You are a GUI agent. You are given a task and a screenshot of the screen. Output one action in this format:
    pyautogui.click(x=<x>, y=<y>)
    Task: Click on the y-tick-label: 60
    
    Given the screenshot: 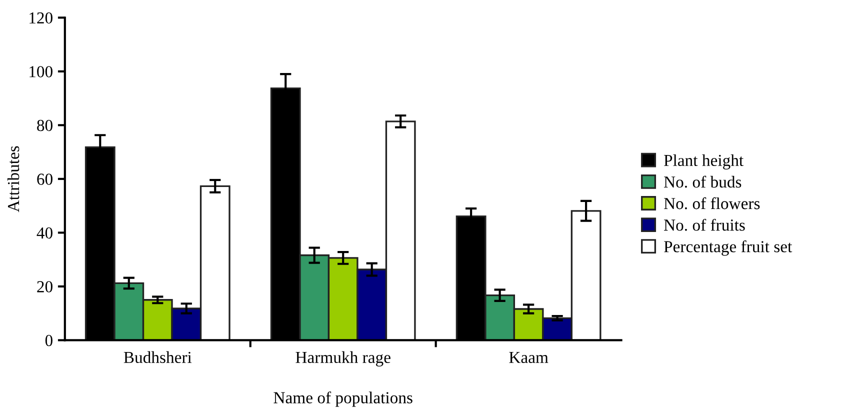 What is the action you would take?
    pyautogui.click(x=44, y=179)
    